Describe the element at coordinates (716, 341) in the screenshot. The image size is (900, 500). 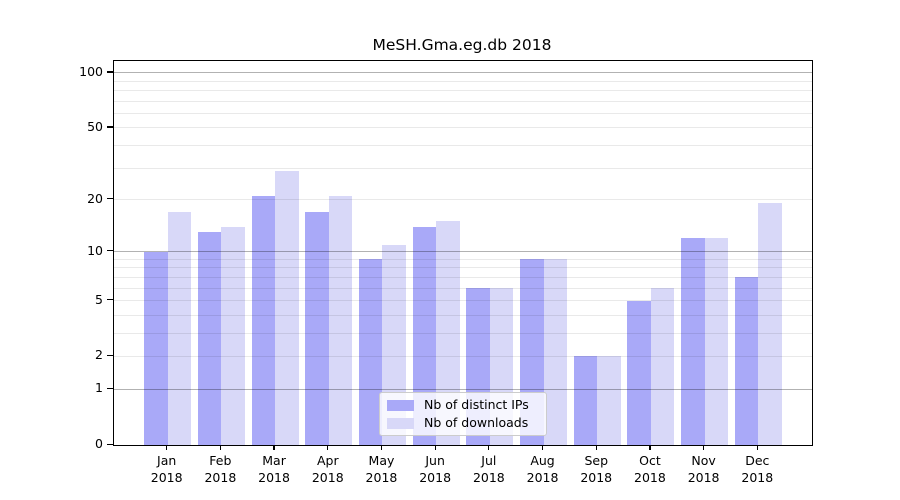
I see `bar-downloads-nov` at that location.